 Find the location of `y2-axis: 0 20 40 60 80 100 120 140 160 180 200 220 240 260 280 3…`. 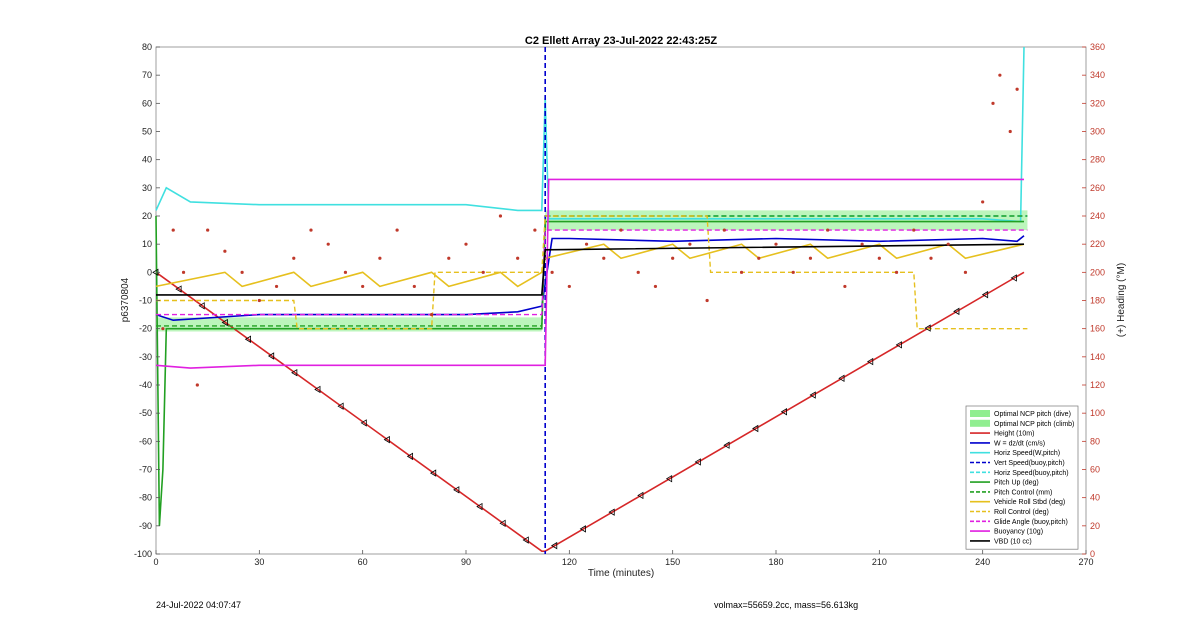

y2-axis: 0 20 40 60 80 100 120 140 160 180 200 220 240 260 280 3… is located at coordinates (1093, 300).